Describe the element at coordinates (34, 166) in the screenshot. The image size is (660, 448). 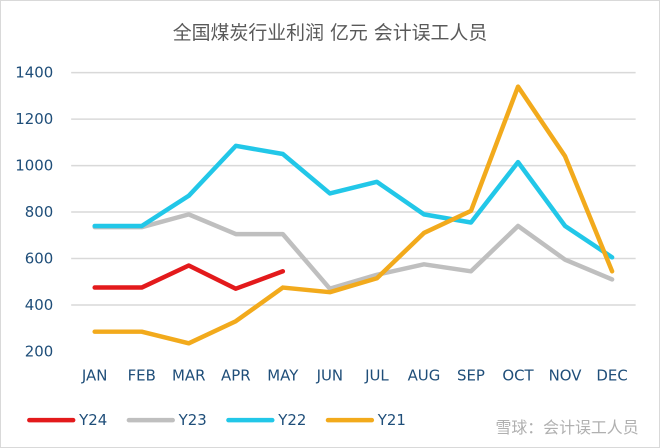
I see `y-tick-label: 1000` at that location.